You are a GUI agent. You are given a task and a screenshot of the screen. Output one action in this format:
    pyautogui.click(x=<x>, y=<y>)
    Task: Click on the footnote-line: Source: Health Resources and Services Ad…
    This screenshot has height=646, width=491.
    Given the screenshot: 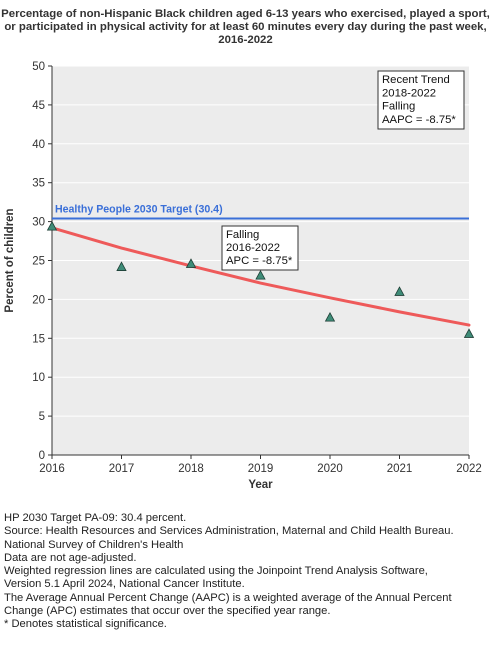 What is the action you would take?
    pyautogui.click(x=229, y=531)
    